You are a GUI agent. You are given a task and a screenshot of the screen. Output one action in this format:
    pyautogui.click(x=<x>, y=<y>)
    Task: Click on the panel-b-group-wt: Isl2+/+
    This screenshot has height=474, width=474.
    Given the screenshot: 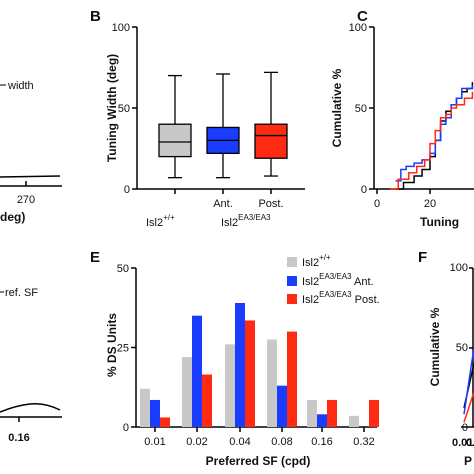 What is the action you would take?
    pyautogui.click(x=160, y=221)
    